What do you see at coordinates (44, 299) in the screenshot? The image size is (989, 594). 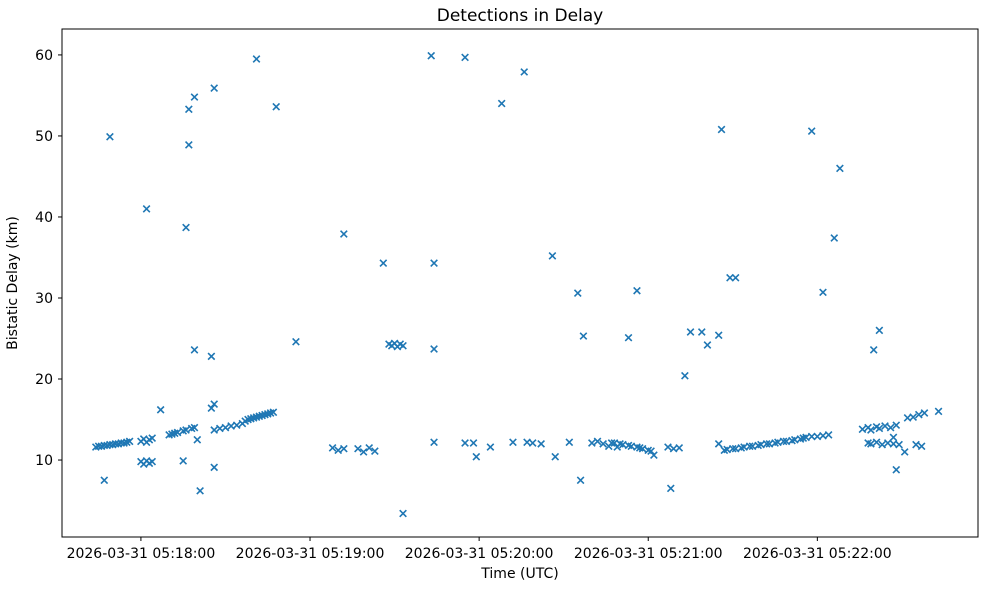 I see `y-tick-label: 30` at bounding box center [44, 299].